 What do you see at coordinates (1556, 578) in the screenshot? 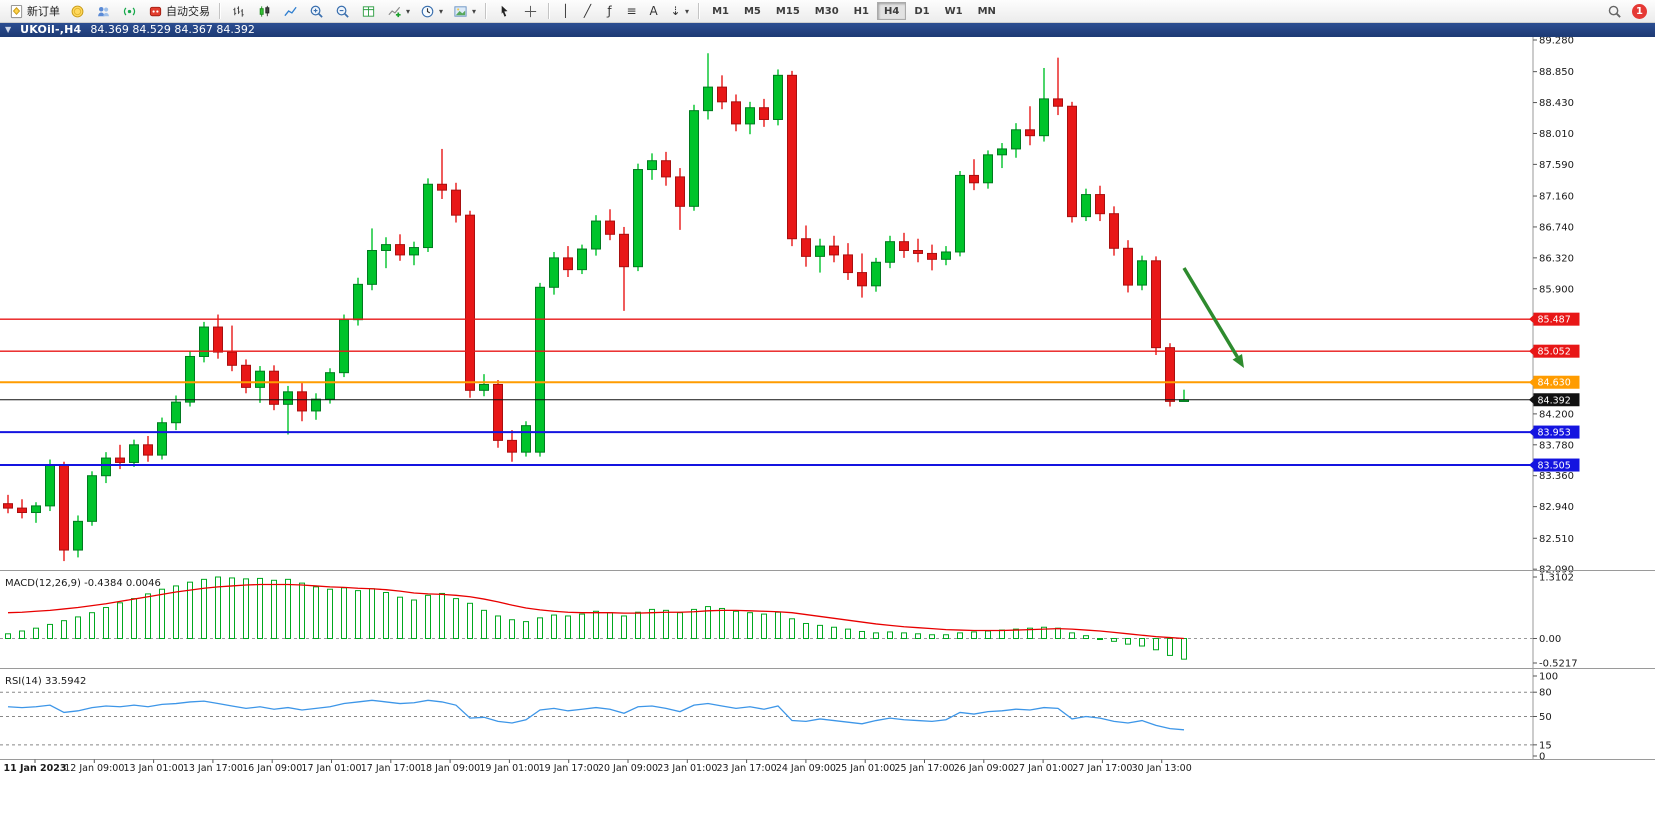
I see `macd-axis-label: 1.3102` at bounding box center [1556, 578].